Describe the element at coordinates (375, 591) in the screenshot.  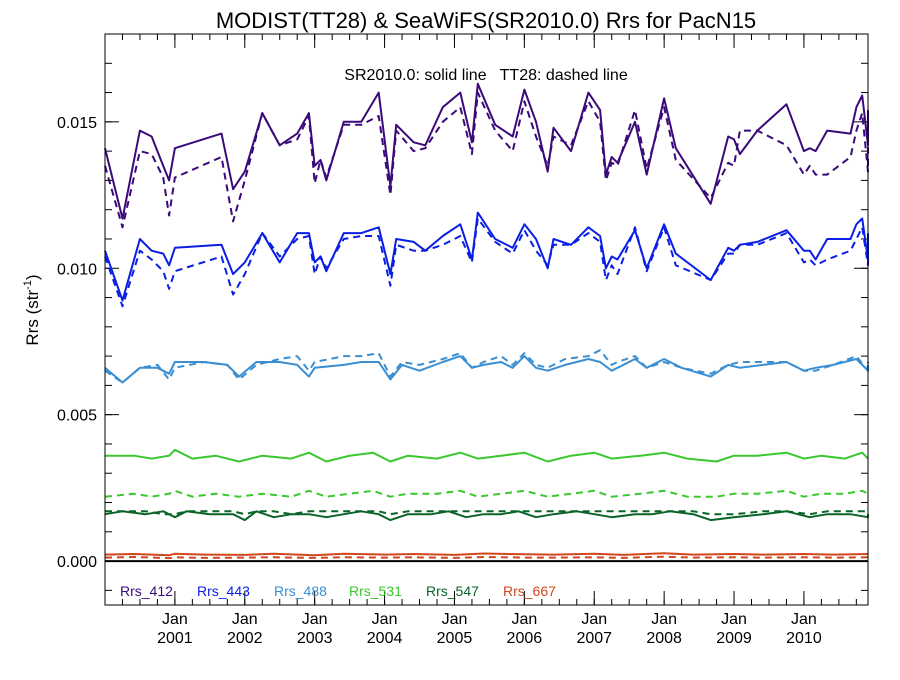
I see `legend-entry: Rrs_531` at that location.